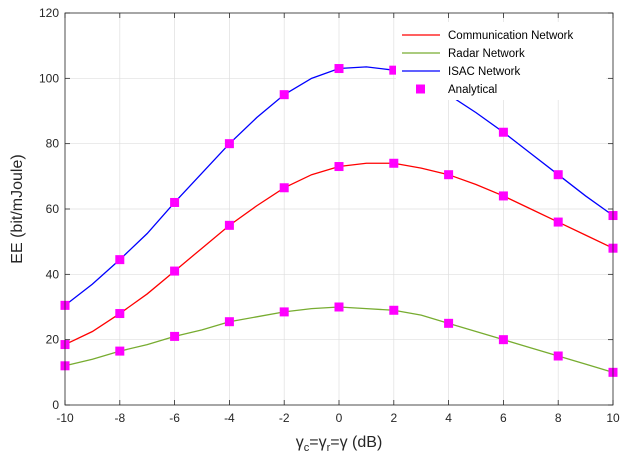 This screenshot has width=626, height=461. Describe the element at coordinates (393, 418) in the screenshot. I see `x-tick-label: 2` at that location.